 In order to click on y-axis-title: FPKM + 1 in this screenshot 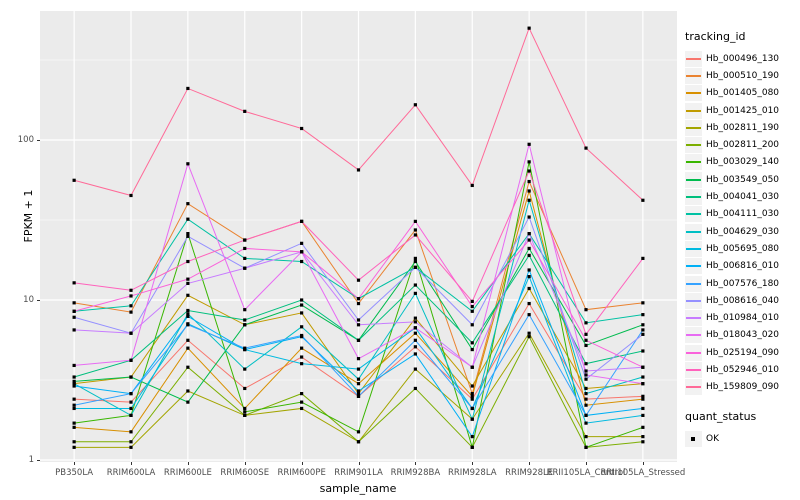, I will do `click(28, 216)`.